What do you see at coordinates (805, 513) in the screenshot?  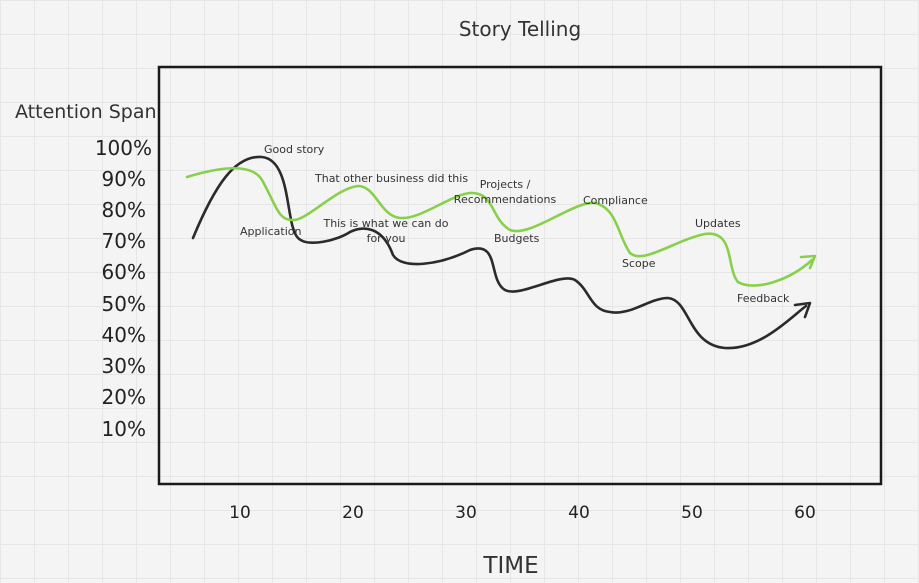 I see `x-tick-60: 60` at bounding box center [805, 513].